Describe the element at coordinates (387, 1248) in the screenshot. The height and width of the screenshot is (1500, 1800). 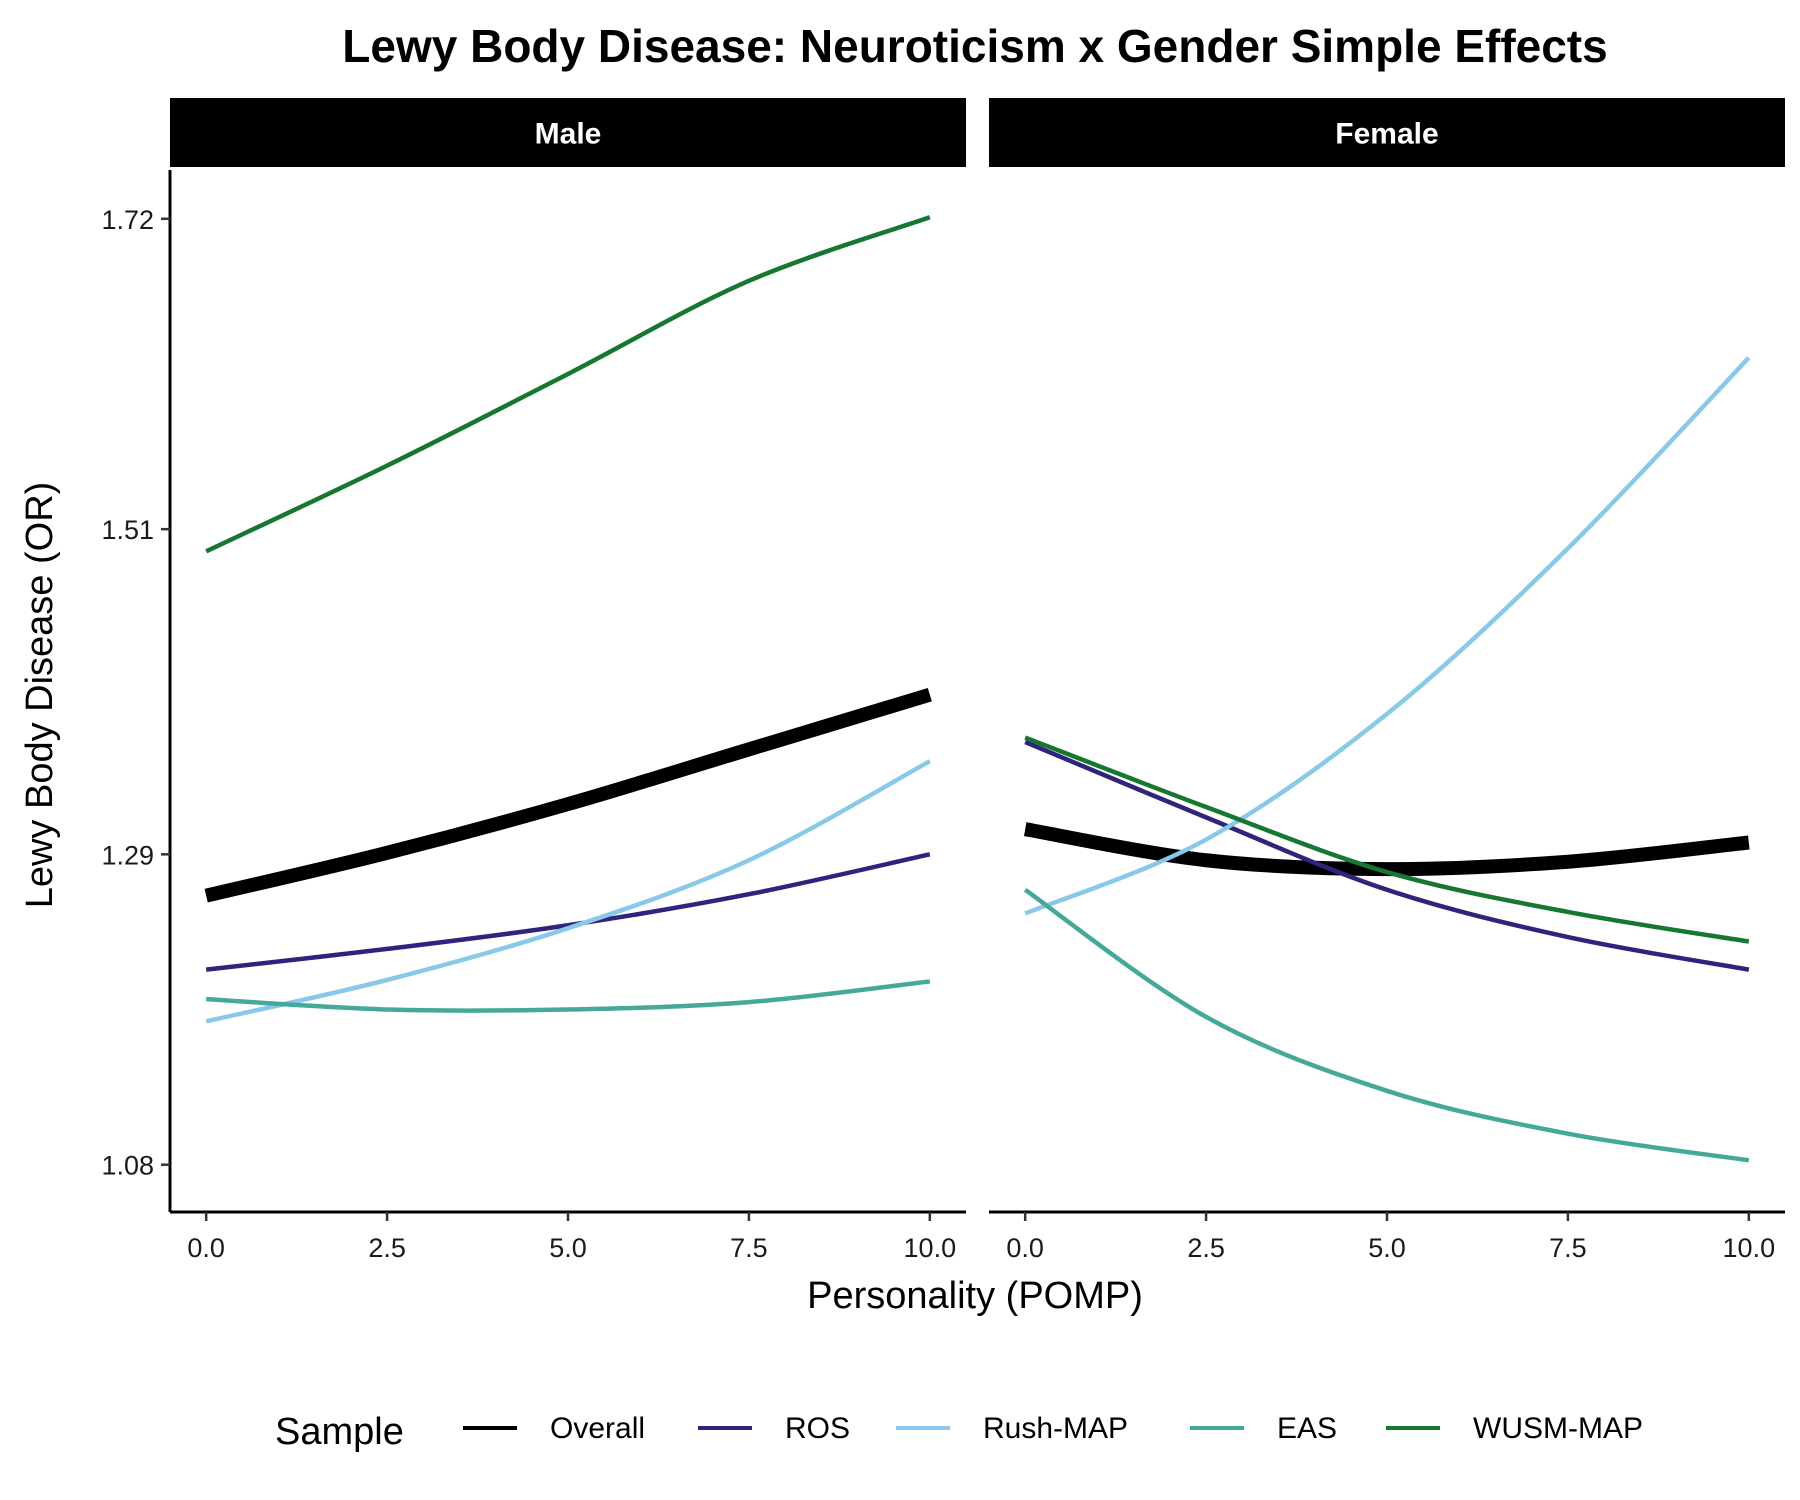
I see `x-tick-label-male: 2.5` at that location.